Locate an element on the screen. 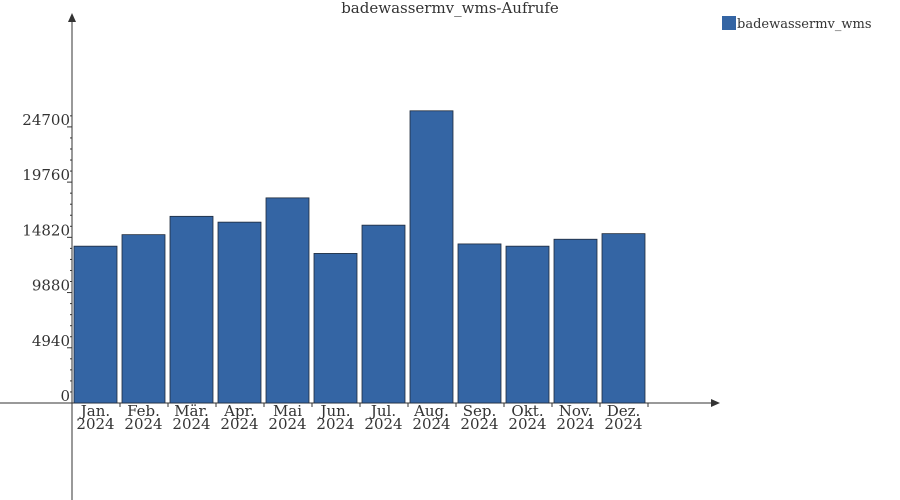 The image size is (900, 500). legend: badewassermv_wms is located at coordinates (797, 24).